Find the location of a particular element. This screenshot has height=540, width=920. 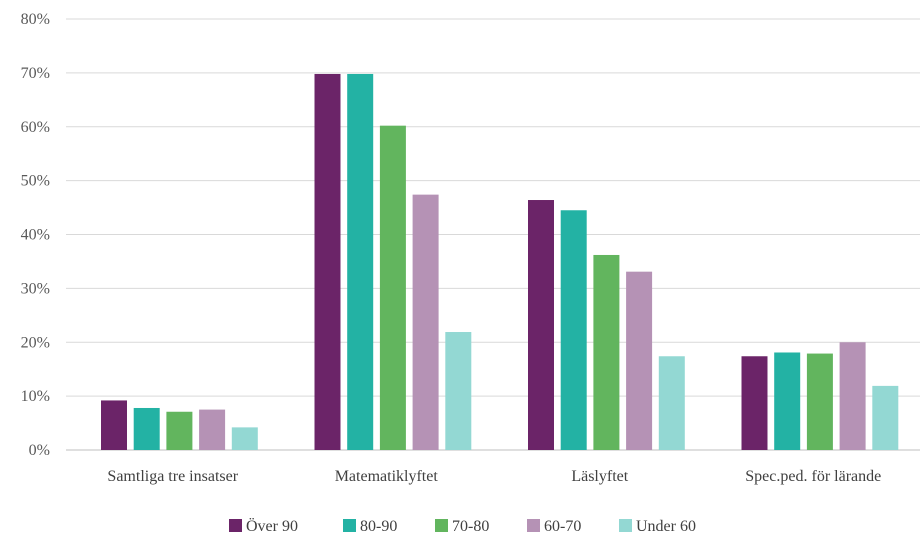

legend-label: Över 90 is located at coordinates (272, 526).